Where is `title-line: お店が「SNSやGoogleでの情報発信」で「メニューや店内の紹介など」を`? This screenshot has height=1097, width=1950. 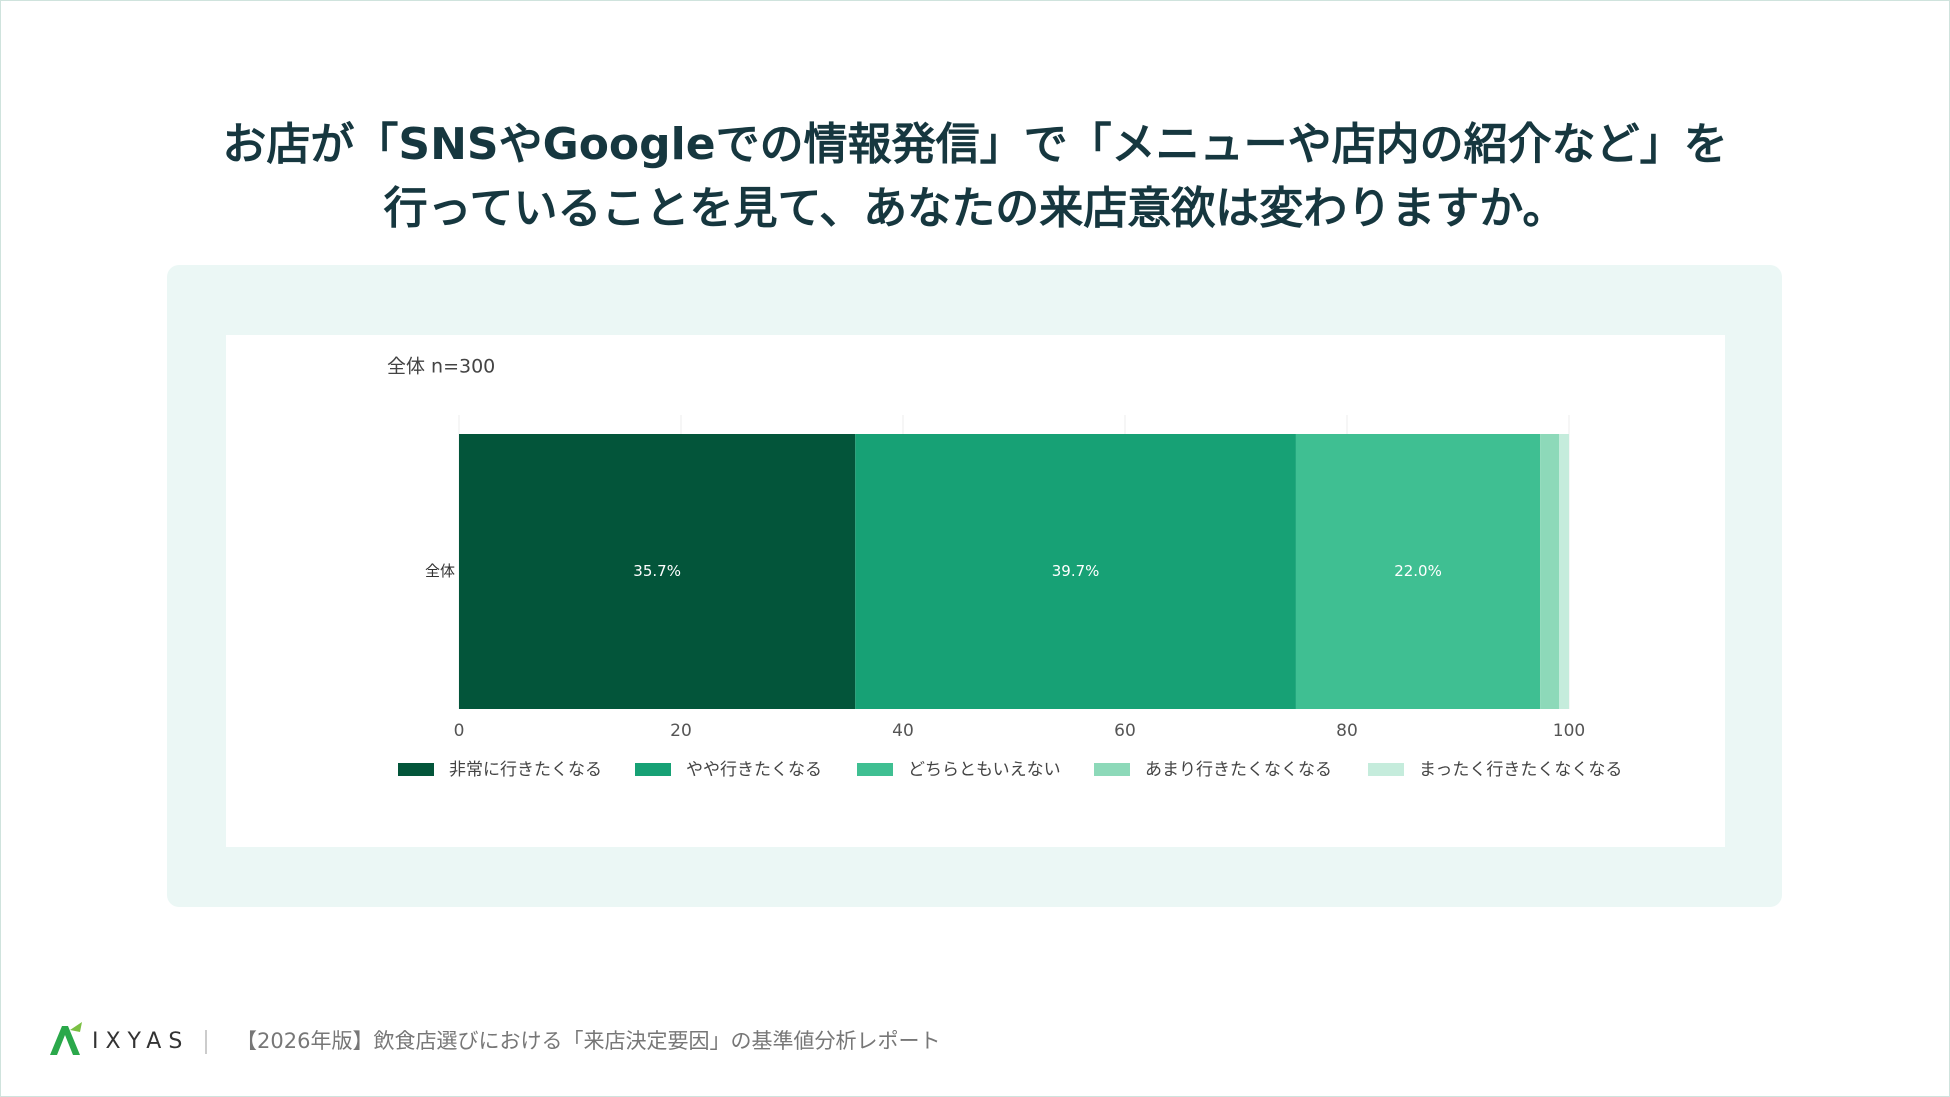 title-line: お店が「SNSやGoogleでの情報発信」で「メニューや店内の紹介など」を is located at coordinates (974, 144).